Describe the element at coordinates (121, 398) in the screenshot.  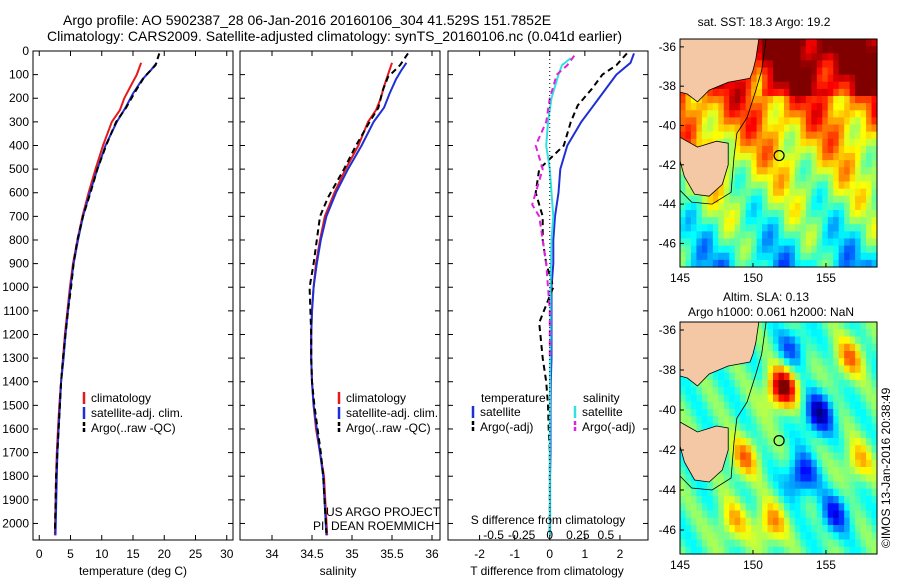
I see `legend-label: climatology` at that location.